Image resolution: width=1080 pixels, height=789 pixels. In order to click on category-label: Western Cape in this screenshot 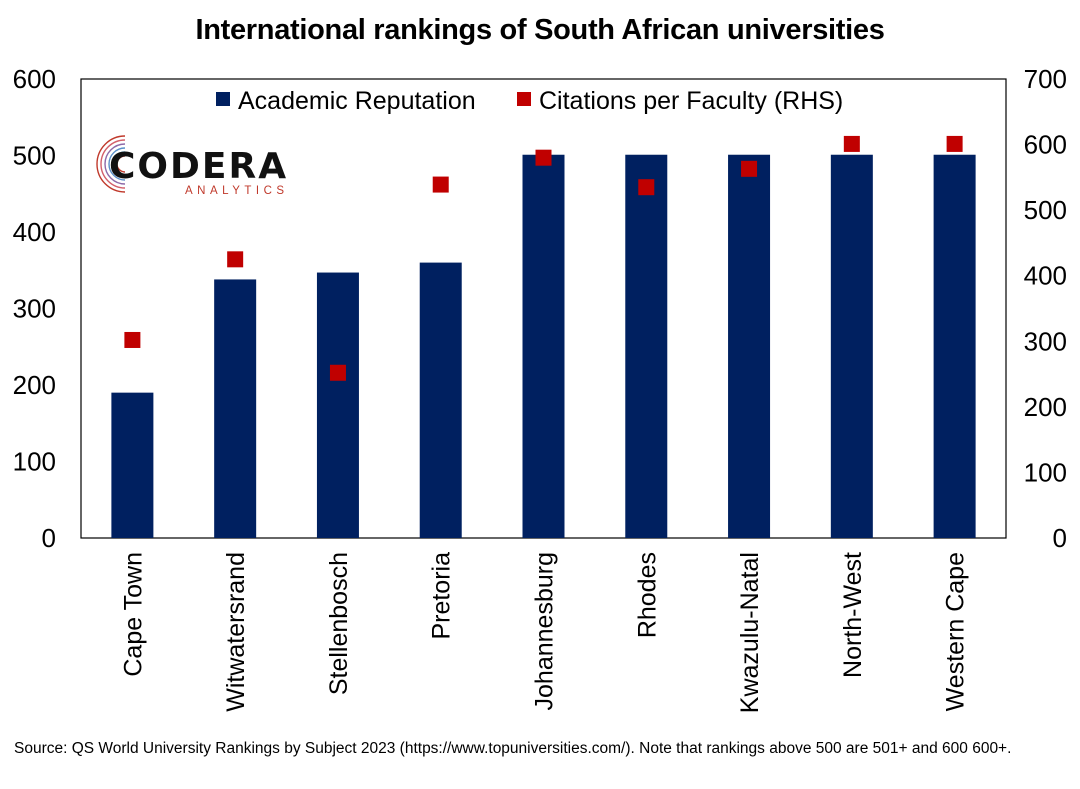, I will do `click(956, 631)`.